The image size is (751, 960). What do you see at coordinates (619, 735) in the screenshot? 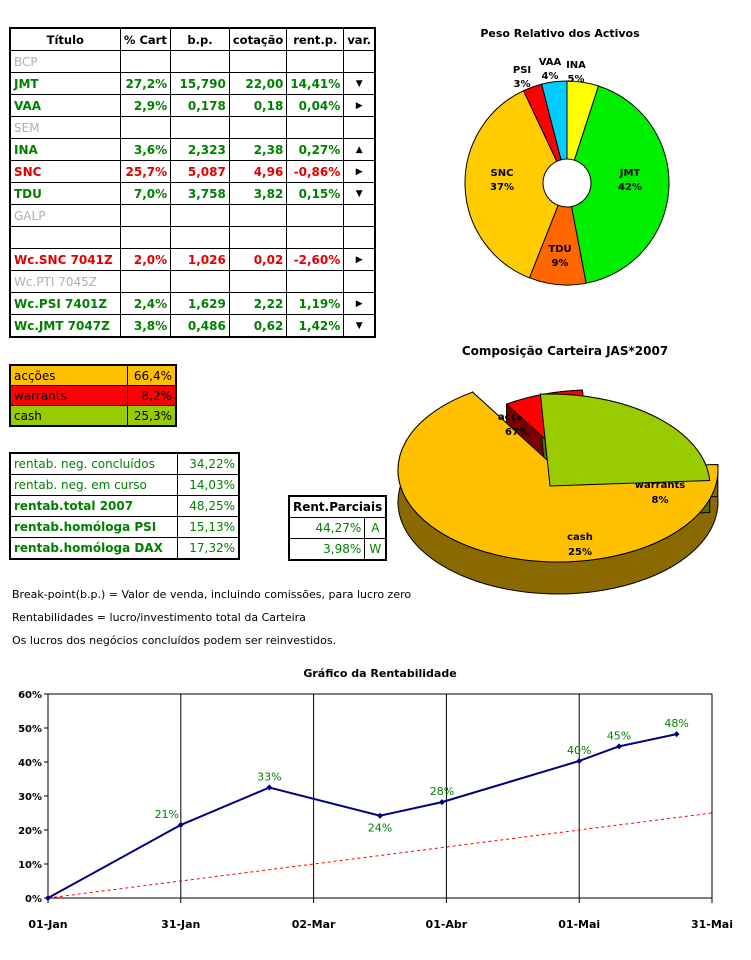
I see `data-label: 45%` at bounding box center [619, 735].